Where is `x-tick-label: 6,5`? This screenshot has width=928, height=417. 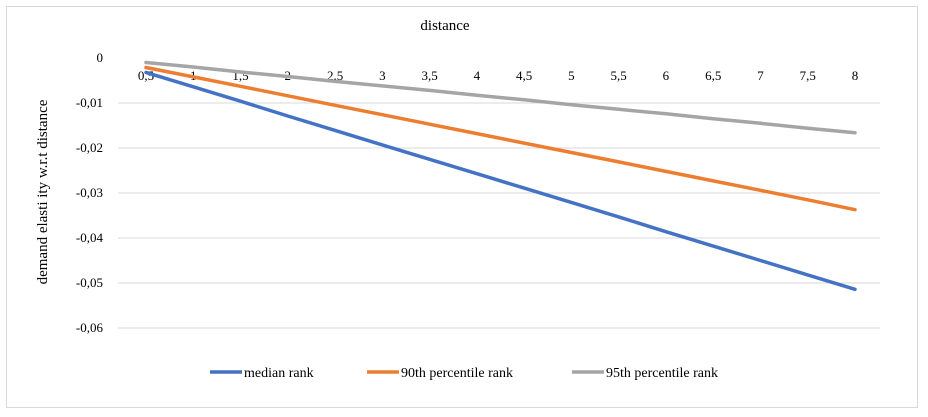 x-tick-label: 6,5 is located at coordinates (713, 75).